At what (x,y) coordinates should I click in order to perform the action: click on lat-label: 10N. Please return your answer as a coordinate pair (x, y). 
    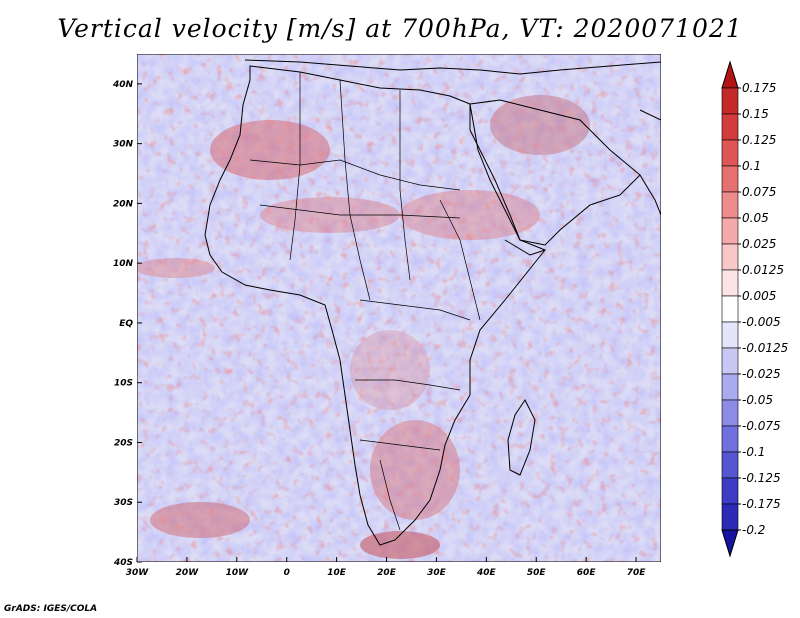
    Looking at the image, I should click on (123, 264).